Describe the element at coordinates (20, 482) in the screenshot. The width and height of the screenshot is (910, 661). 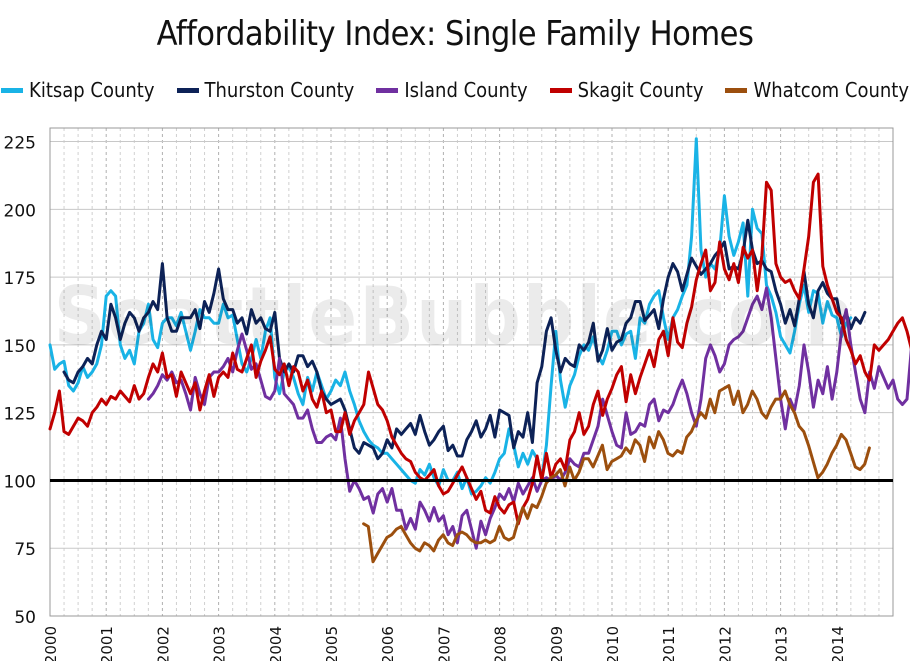
I see `y-tick-label: 100` at that location.